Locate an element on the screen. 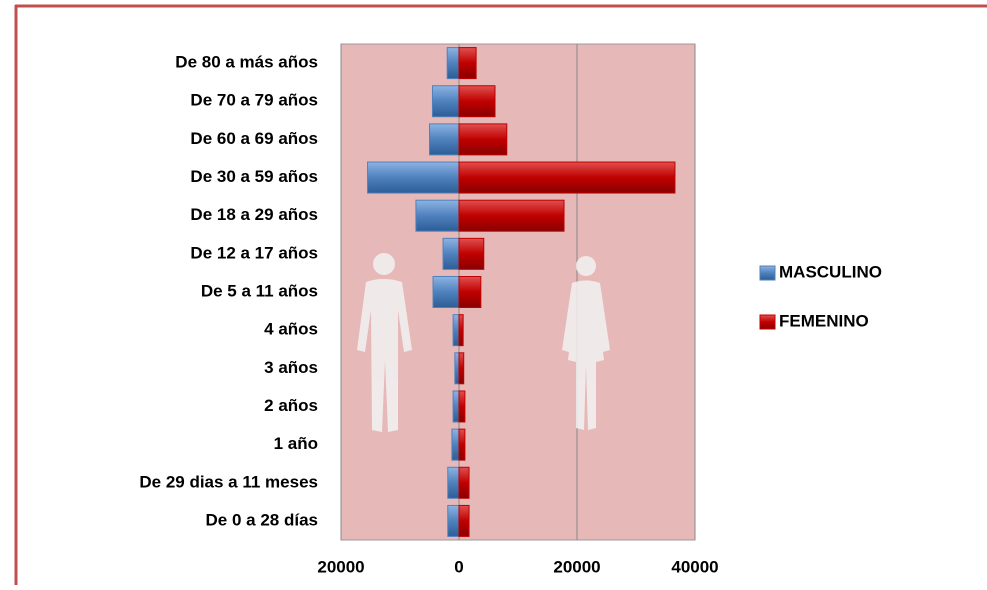  legend-label: MASCULINO is located at coordinates (830, 271).